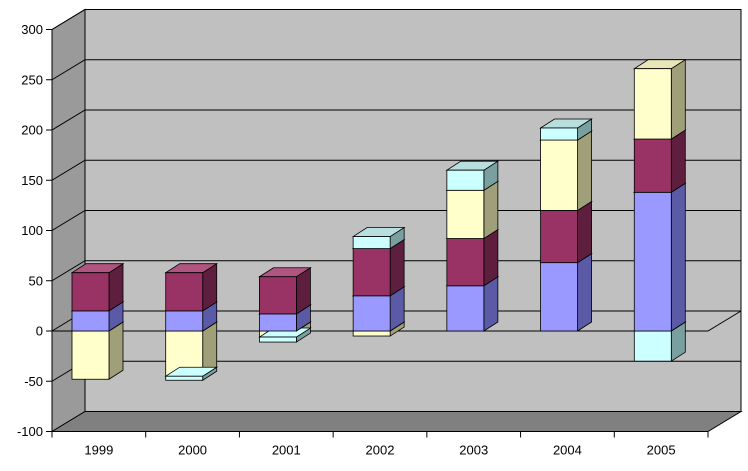 The width and height of the screenshot is (748, 471). I want to click on y-tick-label: 300, so click(32, 29).